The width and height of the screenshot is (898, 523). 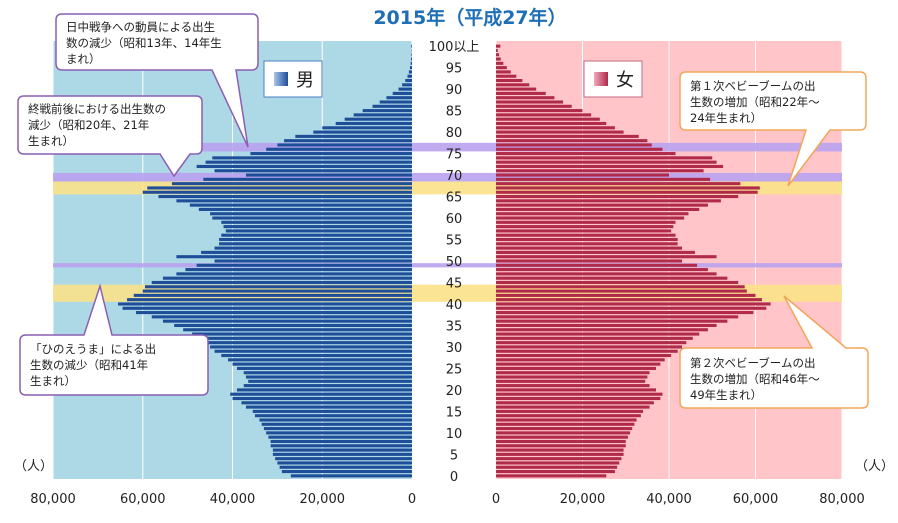 I want to click on x-tick-left-2: 40,000, so click(x=233, y=499).